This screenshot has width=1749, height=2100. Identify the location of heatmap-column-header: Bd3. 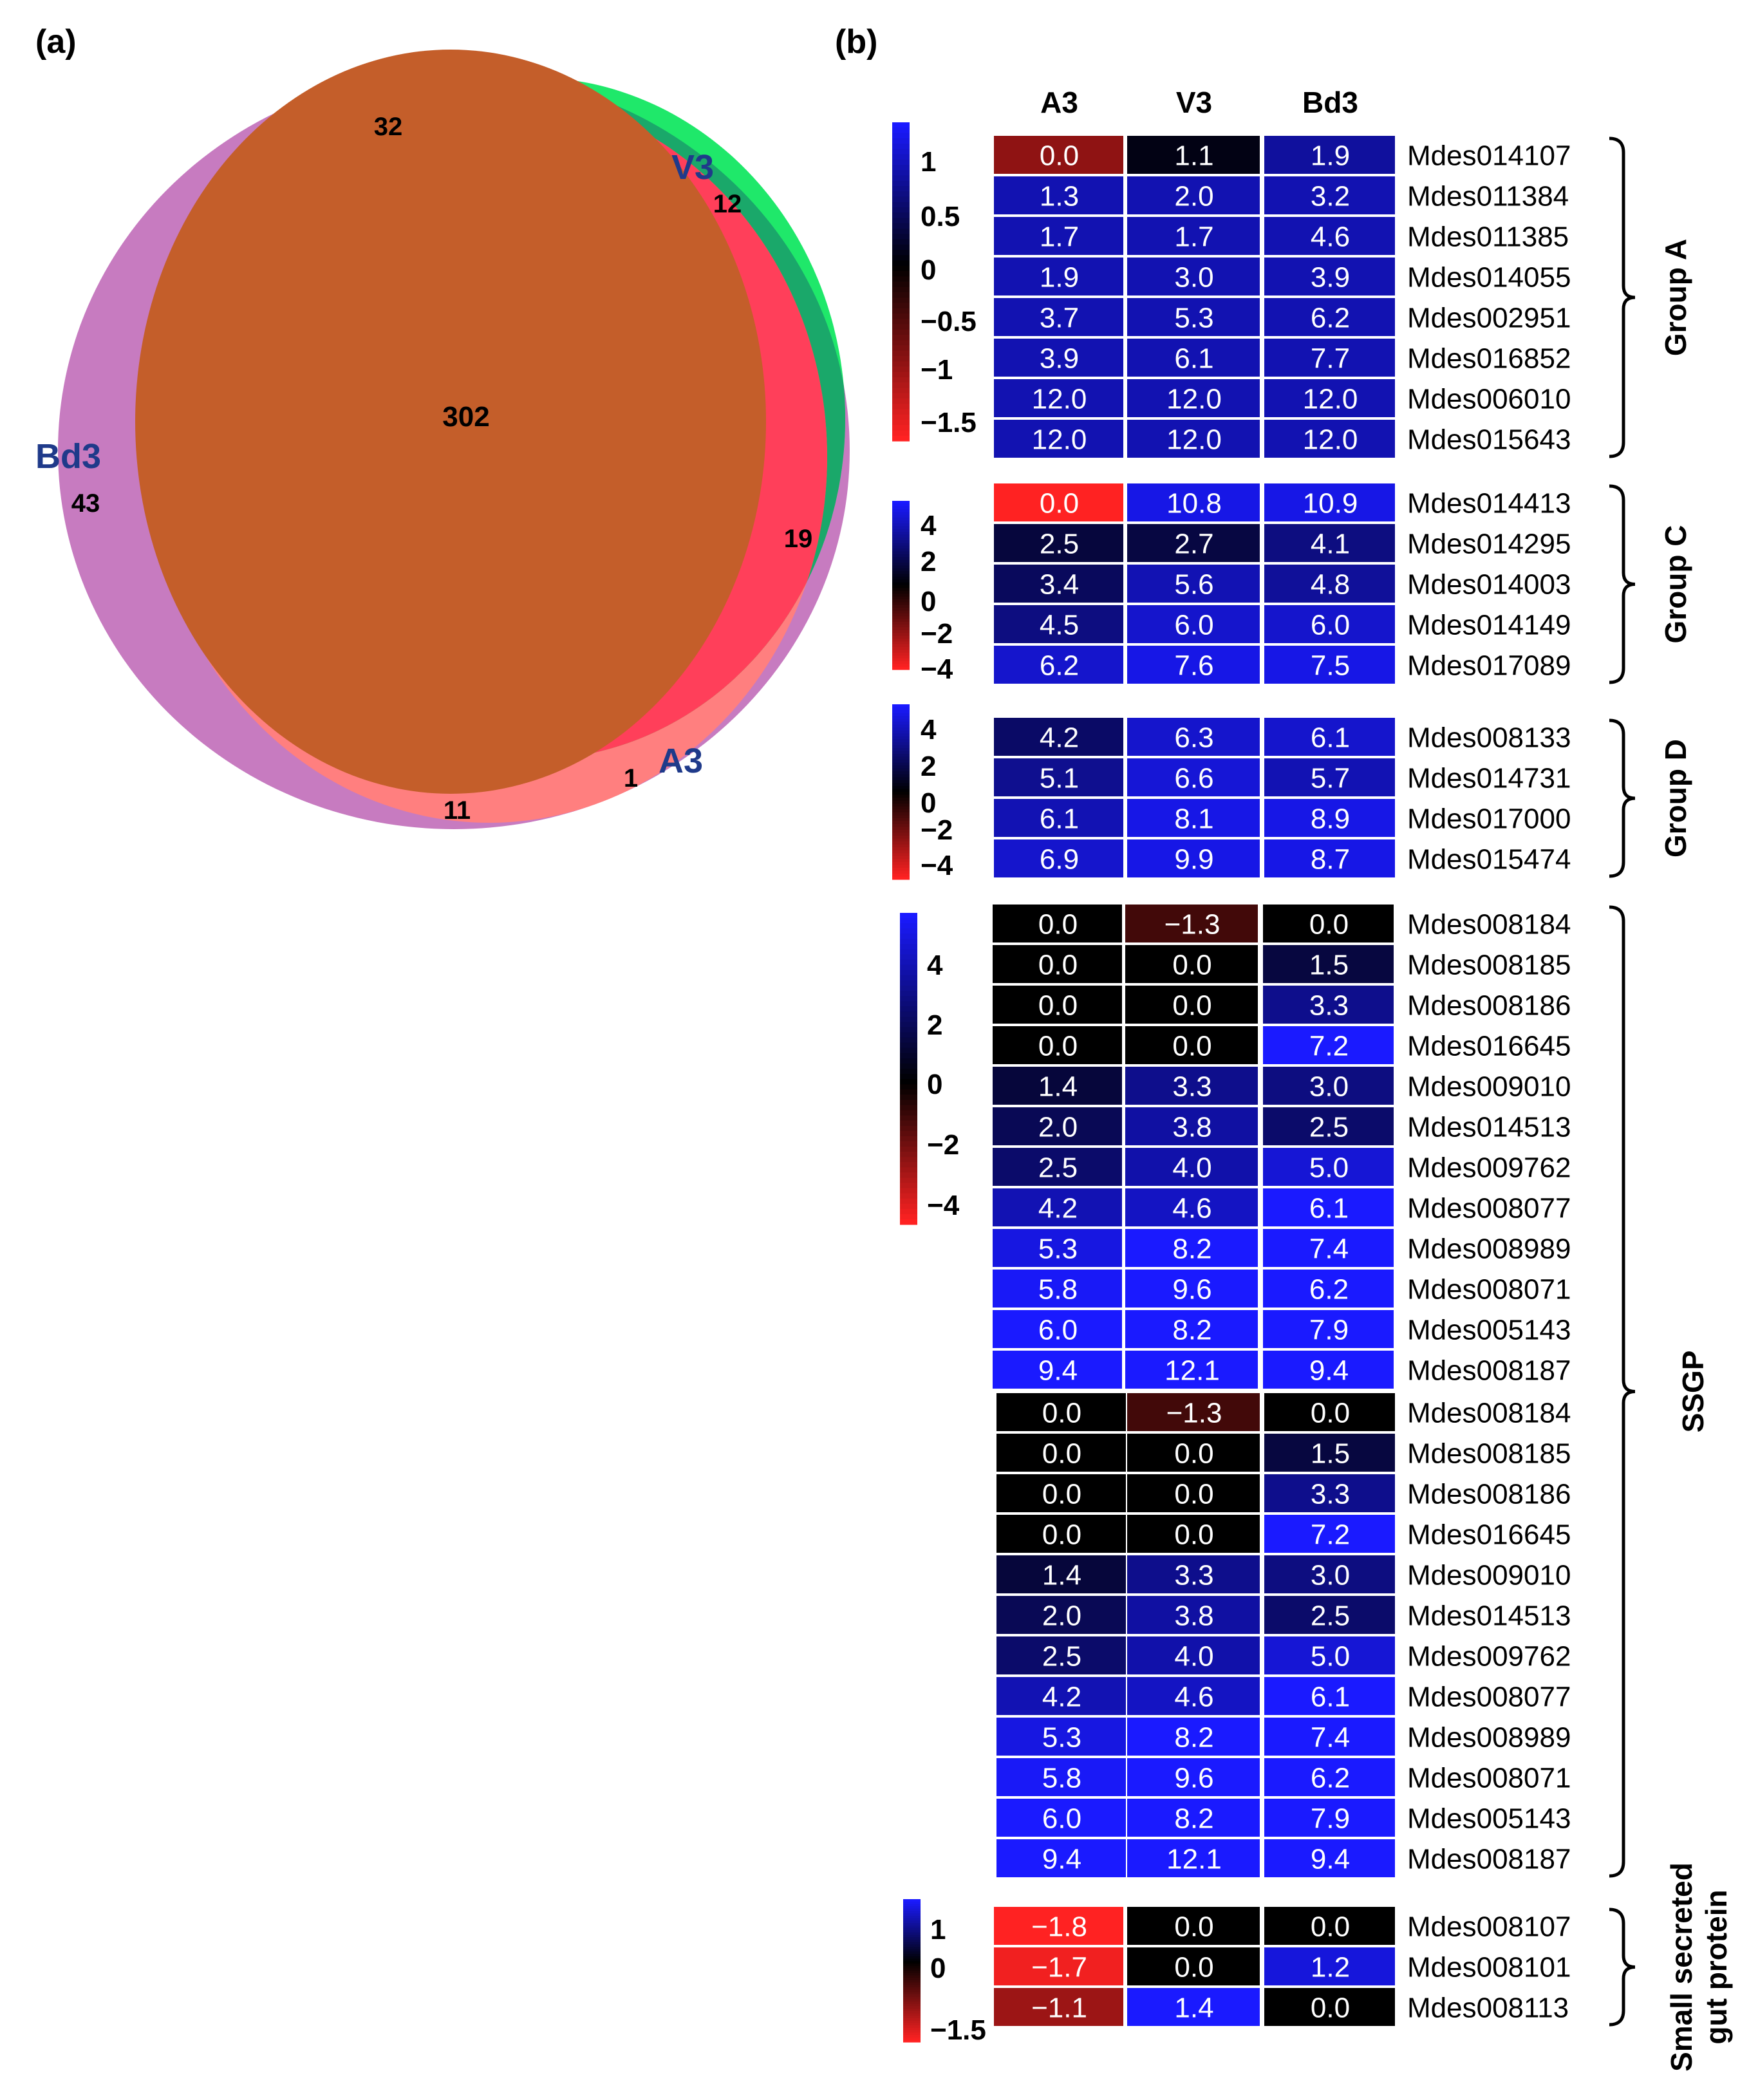
(1330, 102).